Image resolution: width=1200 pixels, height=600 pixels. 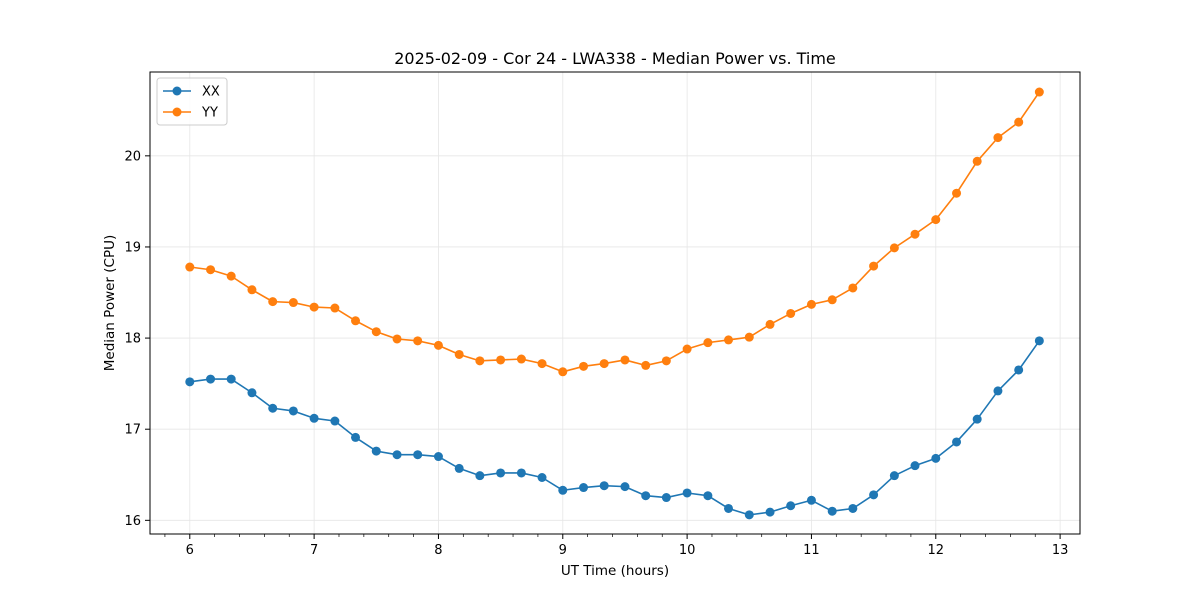 What do you see at coordinates (211, 92) in the screenshot?
I see `legend-label-xx: XX` at bounding box center [211, 92].